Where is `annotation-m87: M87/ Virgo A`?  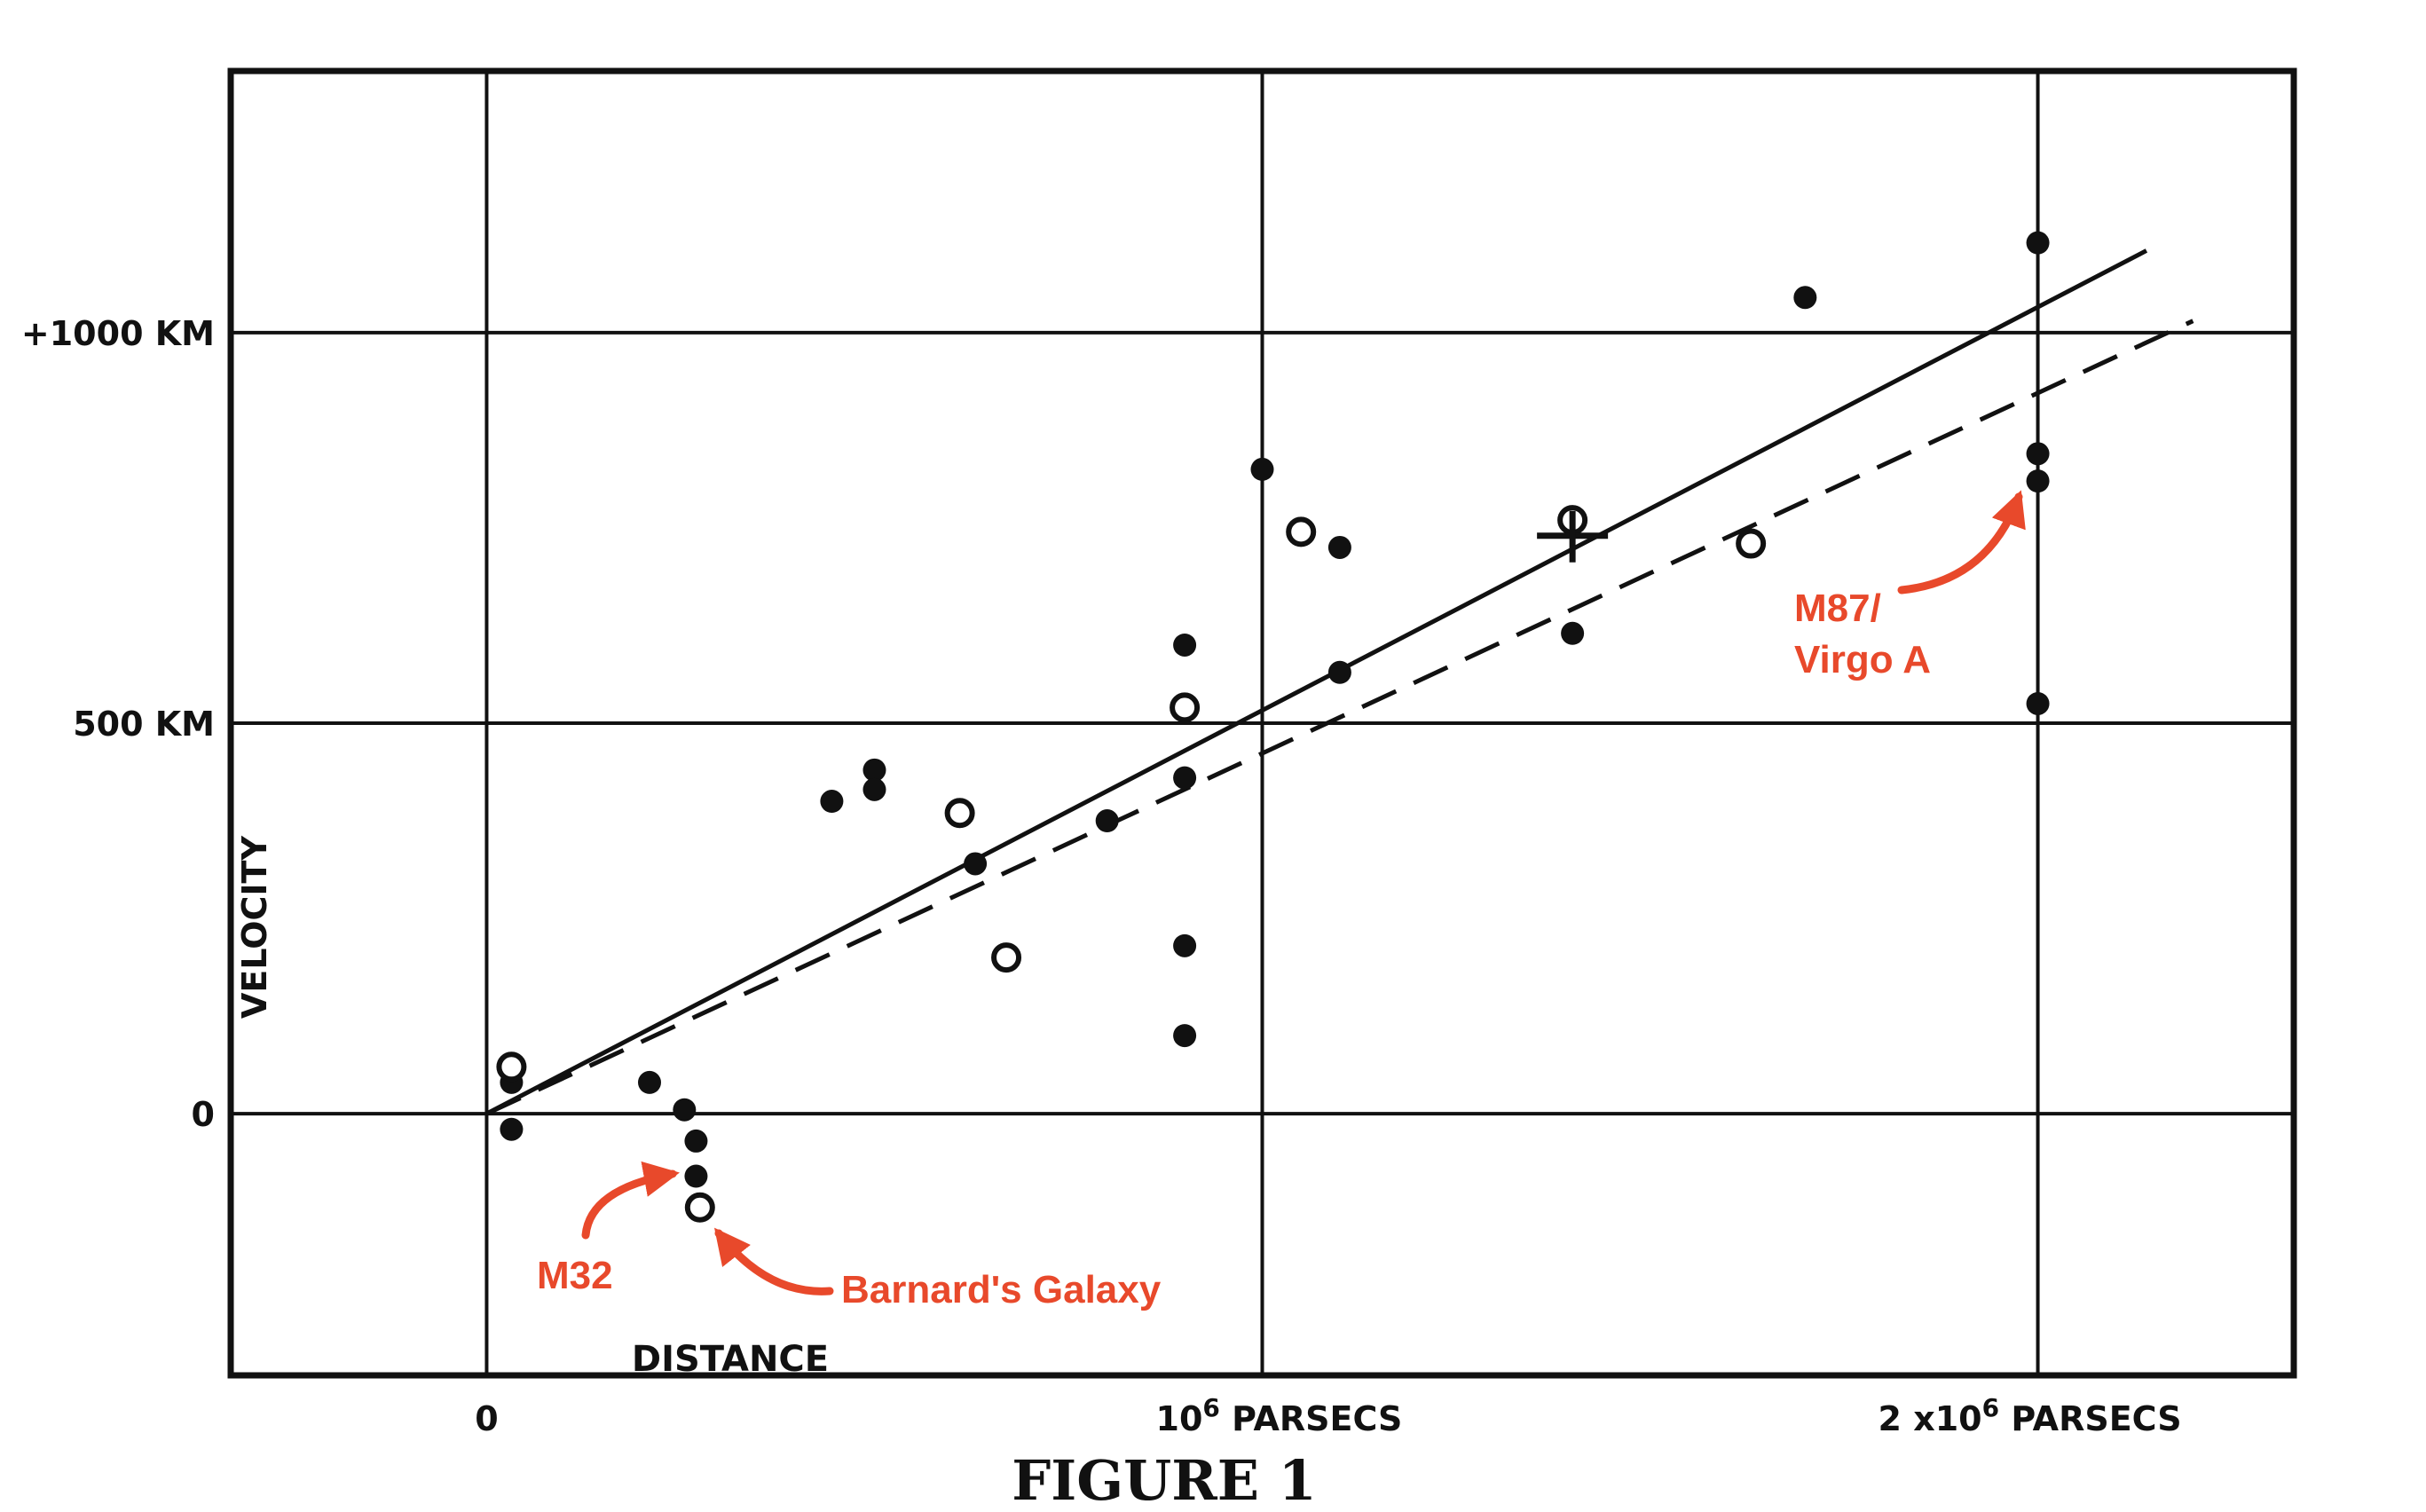
annotation-m87: M87/ Virgo A is located at coordinates (1910, 585).